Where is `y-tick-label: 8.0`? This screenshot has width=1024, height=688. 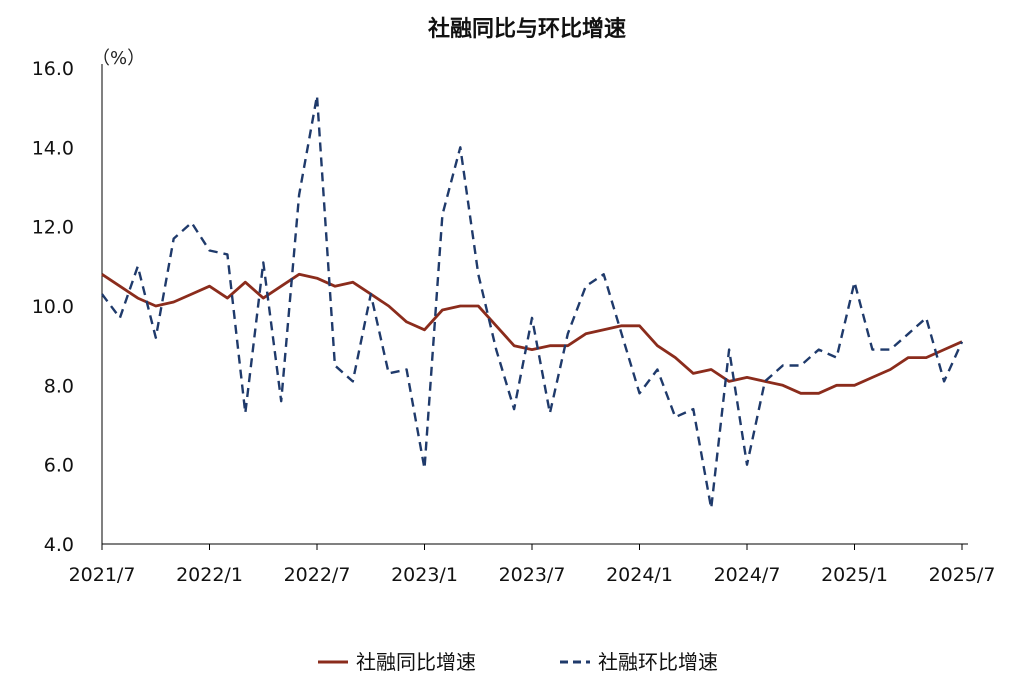
y-tick-label: 8.0 is located at coordinates (59, 386).